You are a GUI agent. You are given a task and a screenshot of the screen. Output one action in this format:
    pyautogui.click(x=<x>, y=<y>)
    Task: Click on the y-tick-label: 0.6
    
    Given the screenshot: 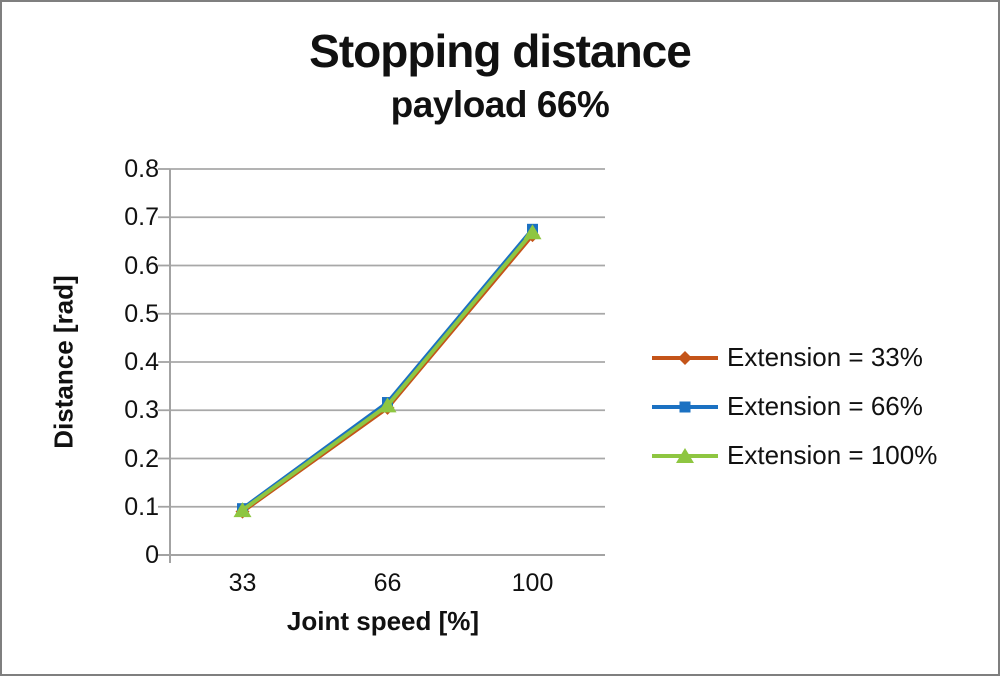 What is the action you would take?
    pyautogui.click(x=141, y=265)
    